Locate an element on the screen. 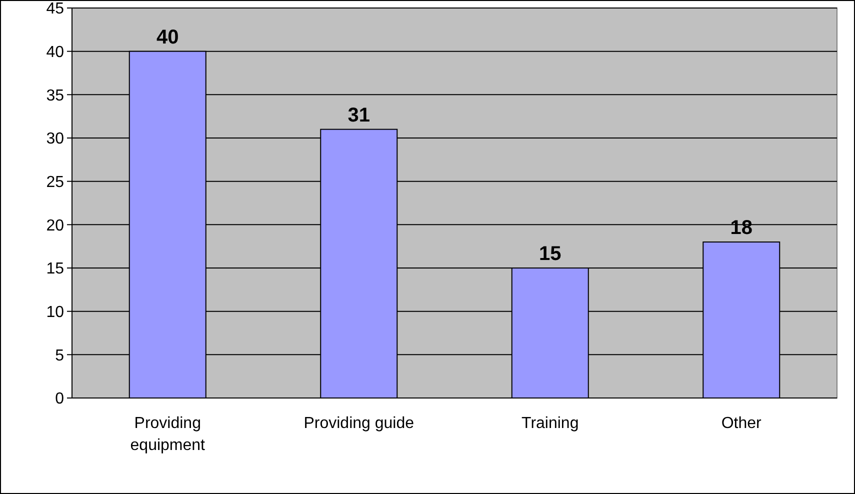 The image size is (855, 494). data-label: 31 is located at coordinates (359, 115).